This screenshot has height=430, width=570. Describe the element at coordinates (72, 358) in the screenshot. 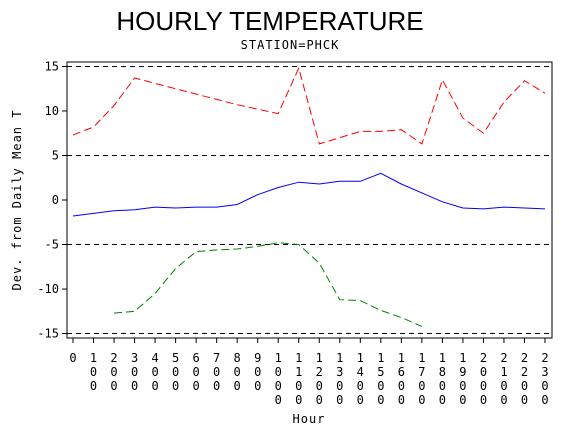

I see `x-tick-label: 0` at that location.